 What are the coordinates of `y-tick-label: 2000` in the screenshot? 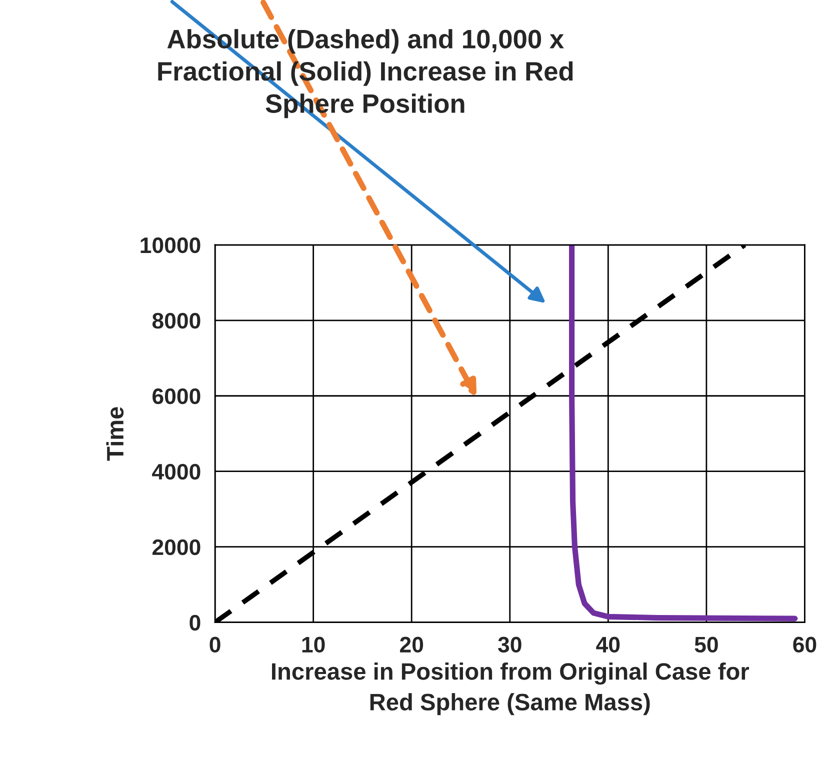 It's located at (176, 547).